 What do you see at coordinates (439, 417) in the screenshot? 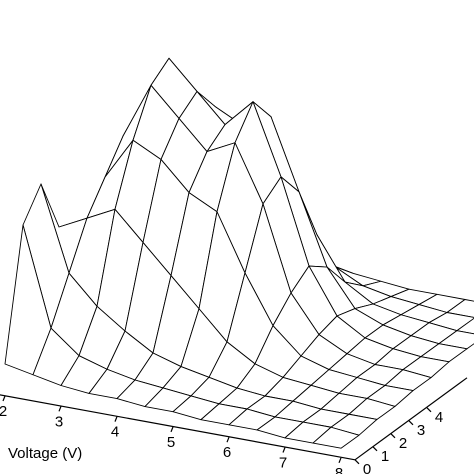
I see `y-tick-label: 4` at bounding box center [439, 417].